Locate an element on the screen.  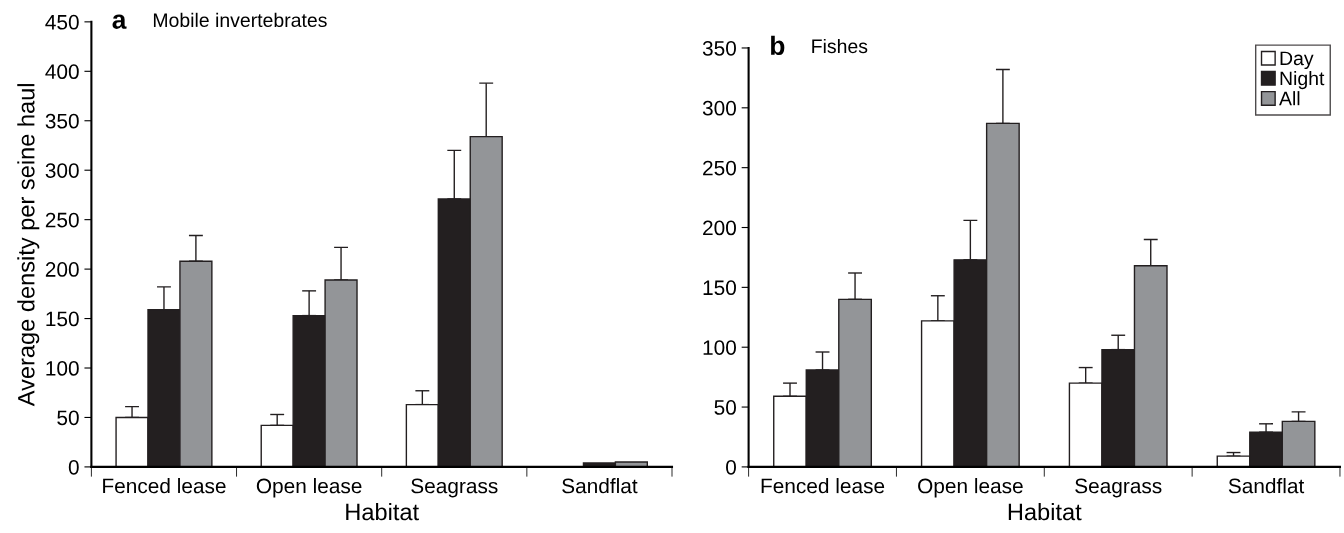
chart-title: a is located at coordinates (119, 21).